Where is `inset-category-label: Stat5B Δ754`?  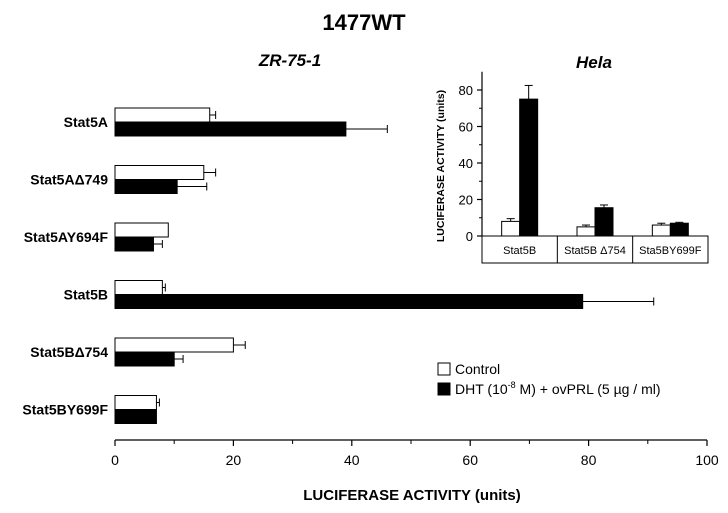 inset-category-label: Stat5B Δ754 is located at coordinates (595, 251).